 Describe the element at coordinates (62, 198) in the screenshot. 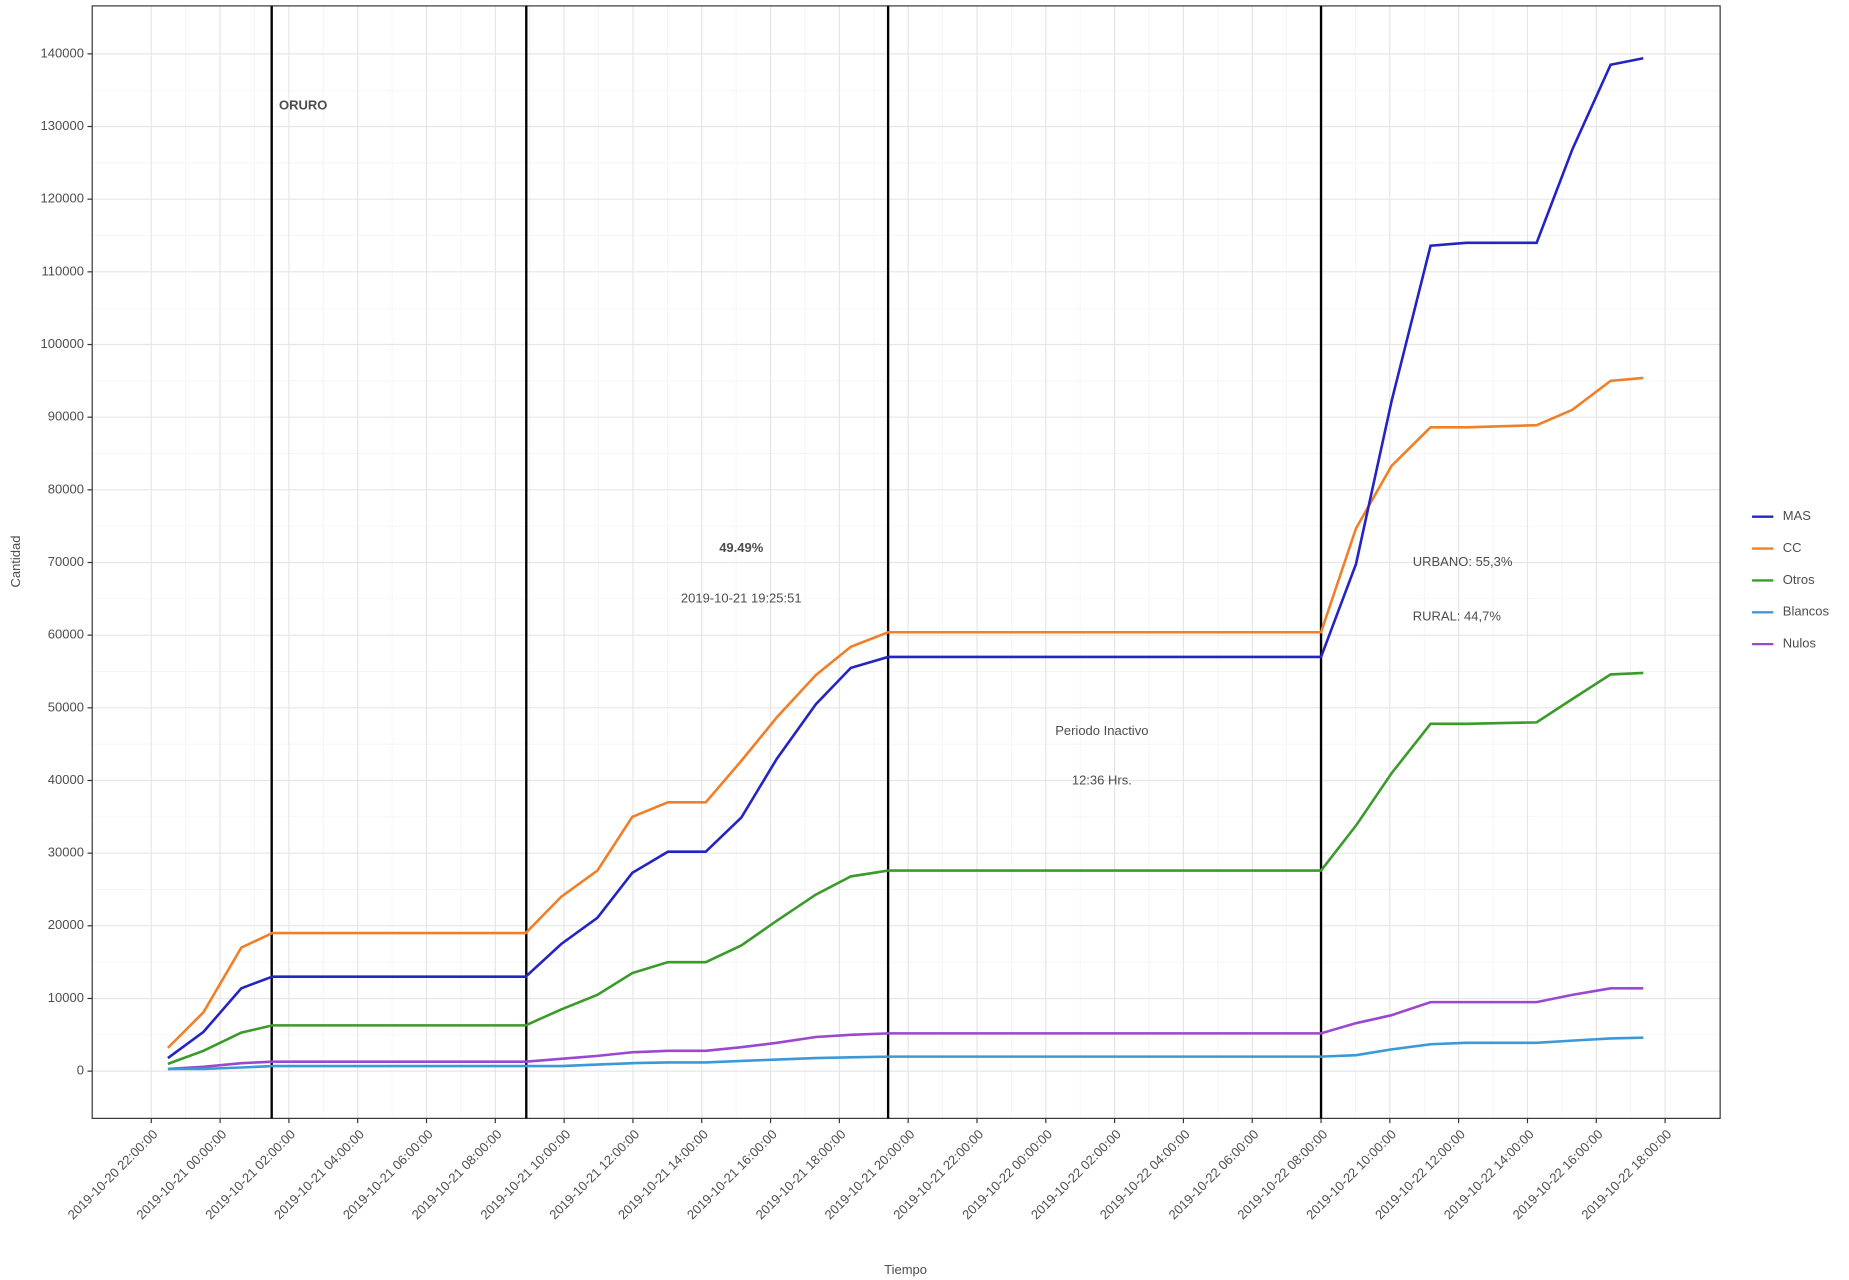

I see `y-tick-label: 120000` at that location.